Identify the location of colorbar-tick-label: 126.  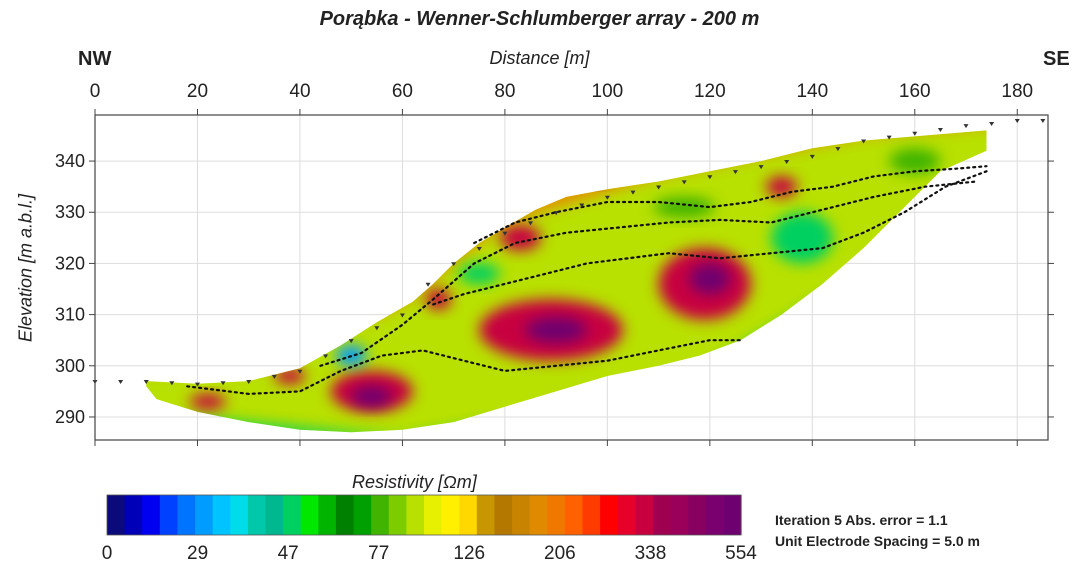
(469, 553).